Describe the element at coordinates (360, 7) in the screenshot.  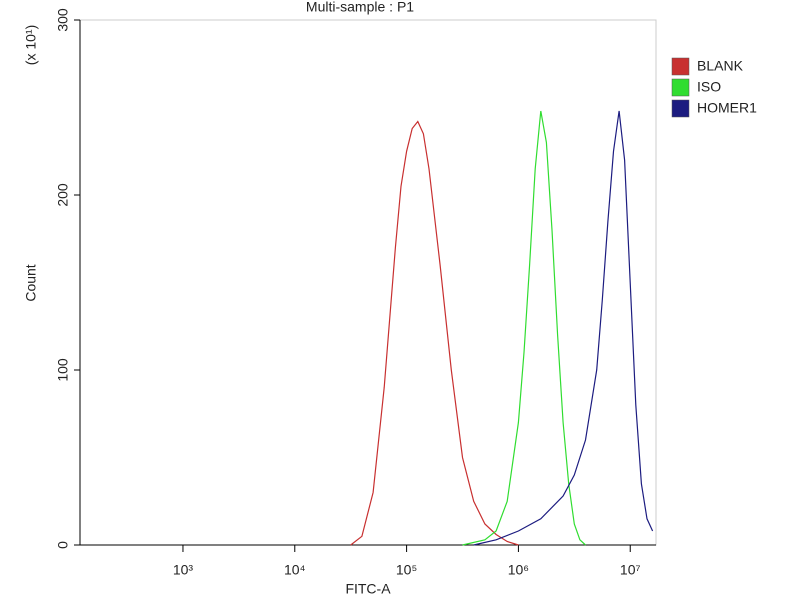
I see `chart-title: Multi-sample : P1` at that location.